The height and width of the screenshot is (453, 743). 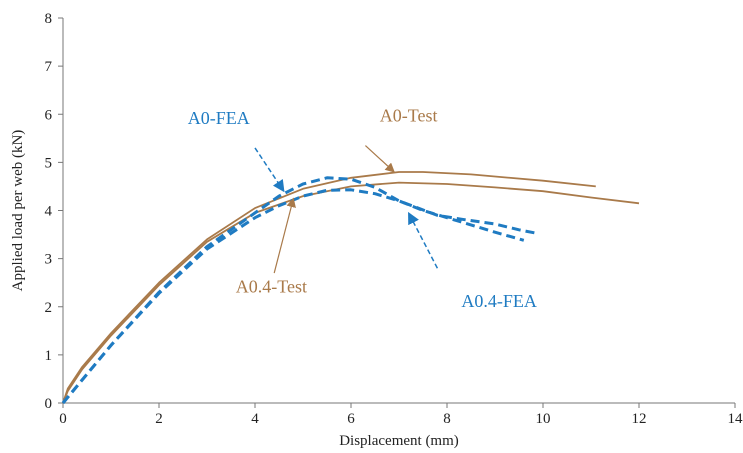 What do you see at coordinates (255, 419) in the screenshot?
I see `x-tick-label: 4` at bounding box center [255, 419].